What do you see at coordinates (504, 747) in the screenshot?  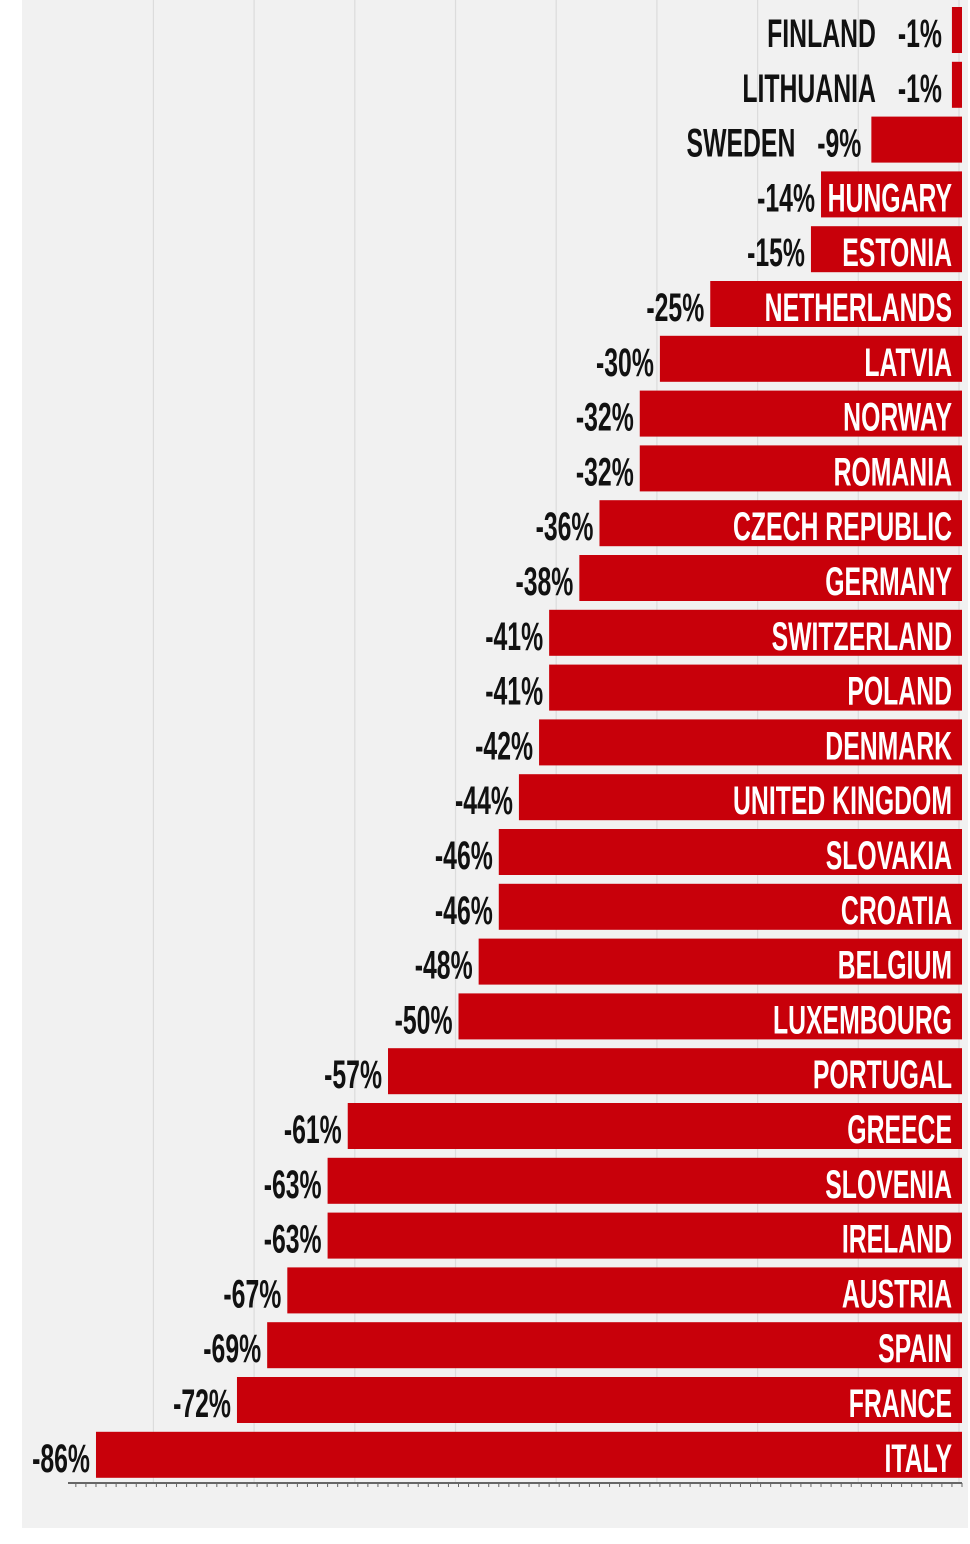 I see `value-label: -42%` at bounding box center [504, 747].